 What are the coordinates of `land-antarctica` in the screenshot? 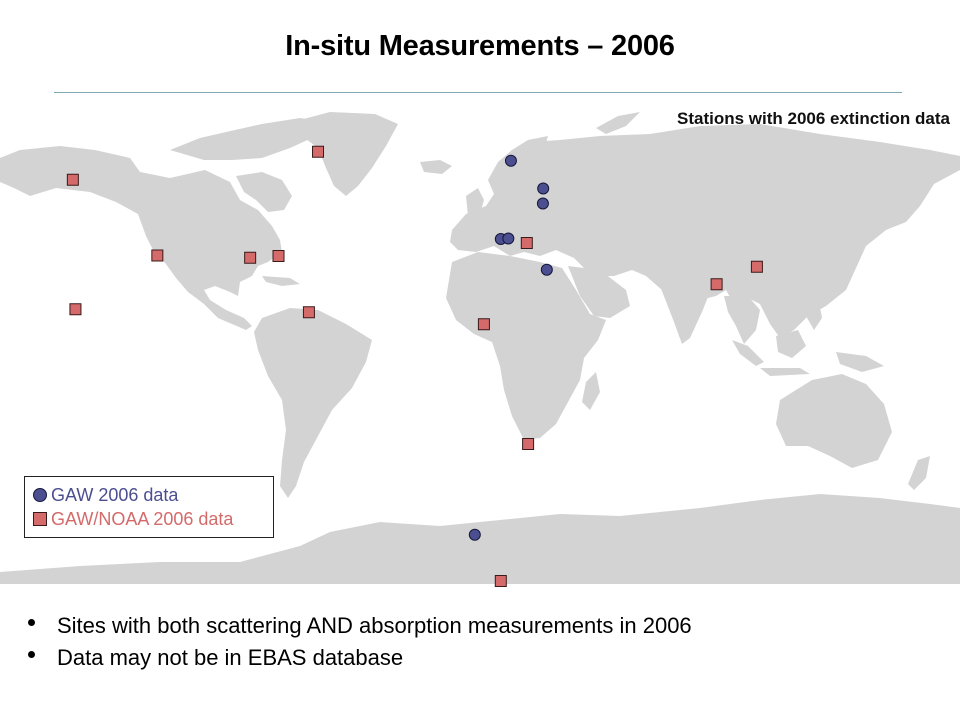 It's located at (480, 539).